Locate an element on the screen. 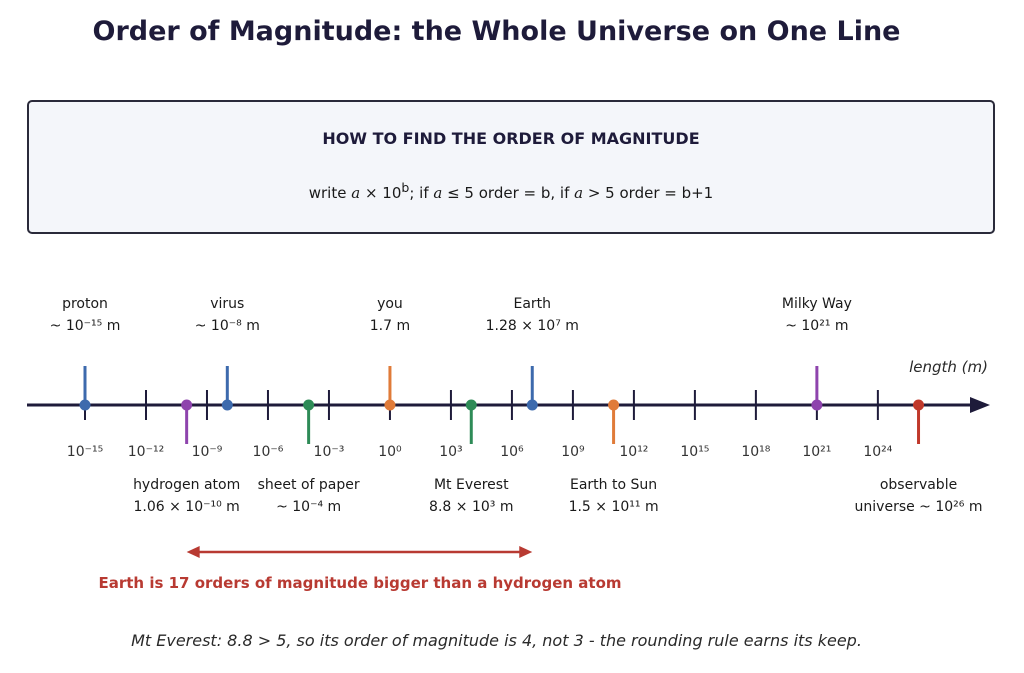  comparison-arrowhead-left is located at coordinates (193, 552).